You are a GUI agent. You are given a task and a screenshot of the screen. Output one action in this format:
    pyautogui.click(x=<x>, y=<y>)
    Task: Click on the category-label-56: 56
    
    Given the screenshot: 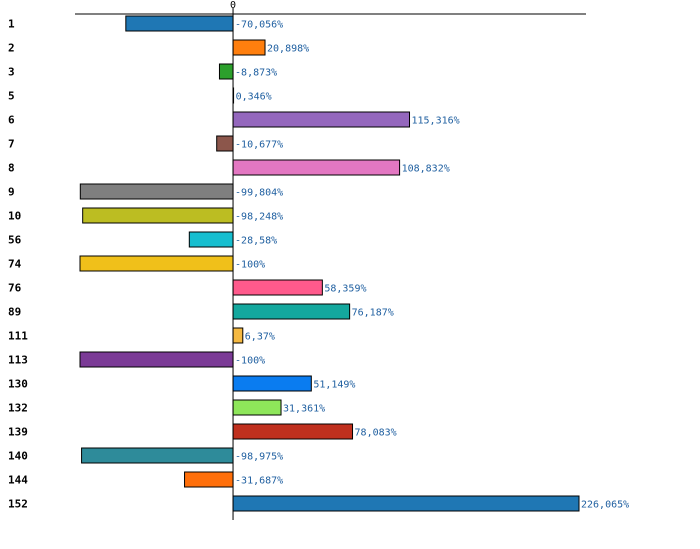 What is the action you would take?
    pyautogui.click(x=15, y=240)
    